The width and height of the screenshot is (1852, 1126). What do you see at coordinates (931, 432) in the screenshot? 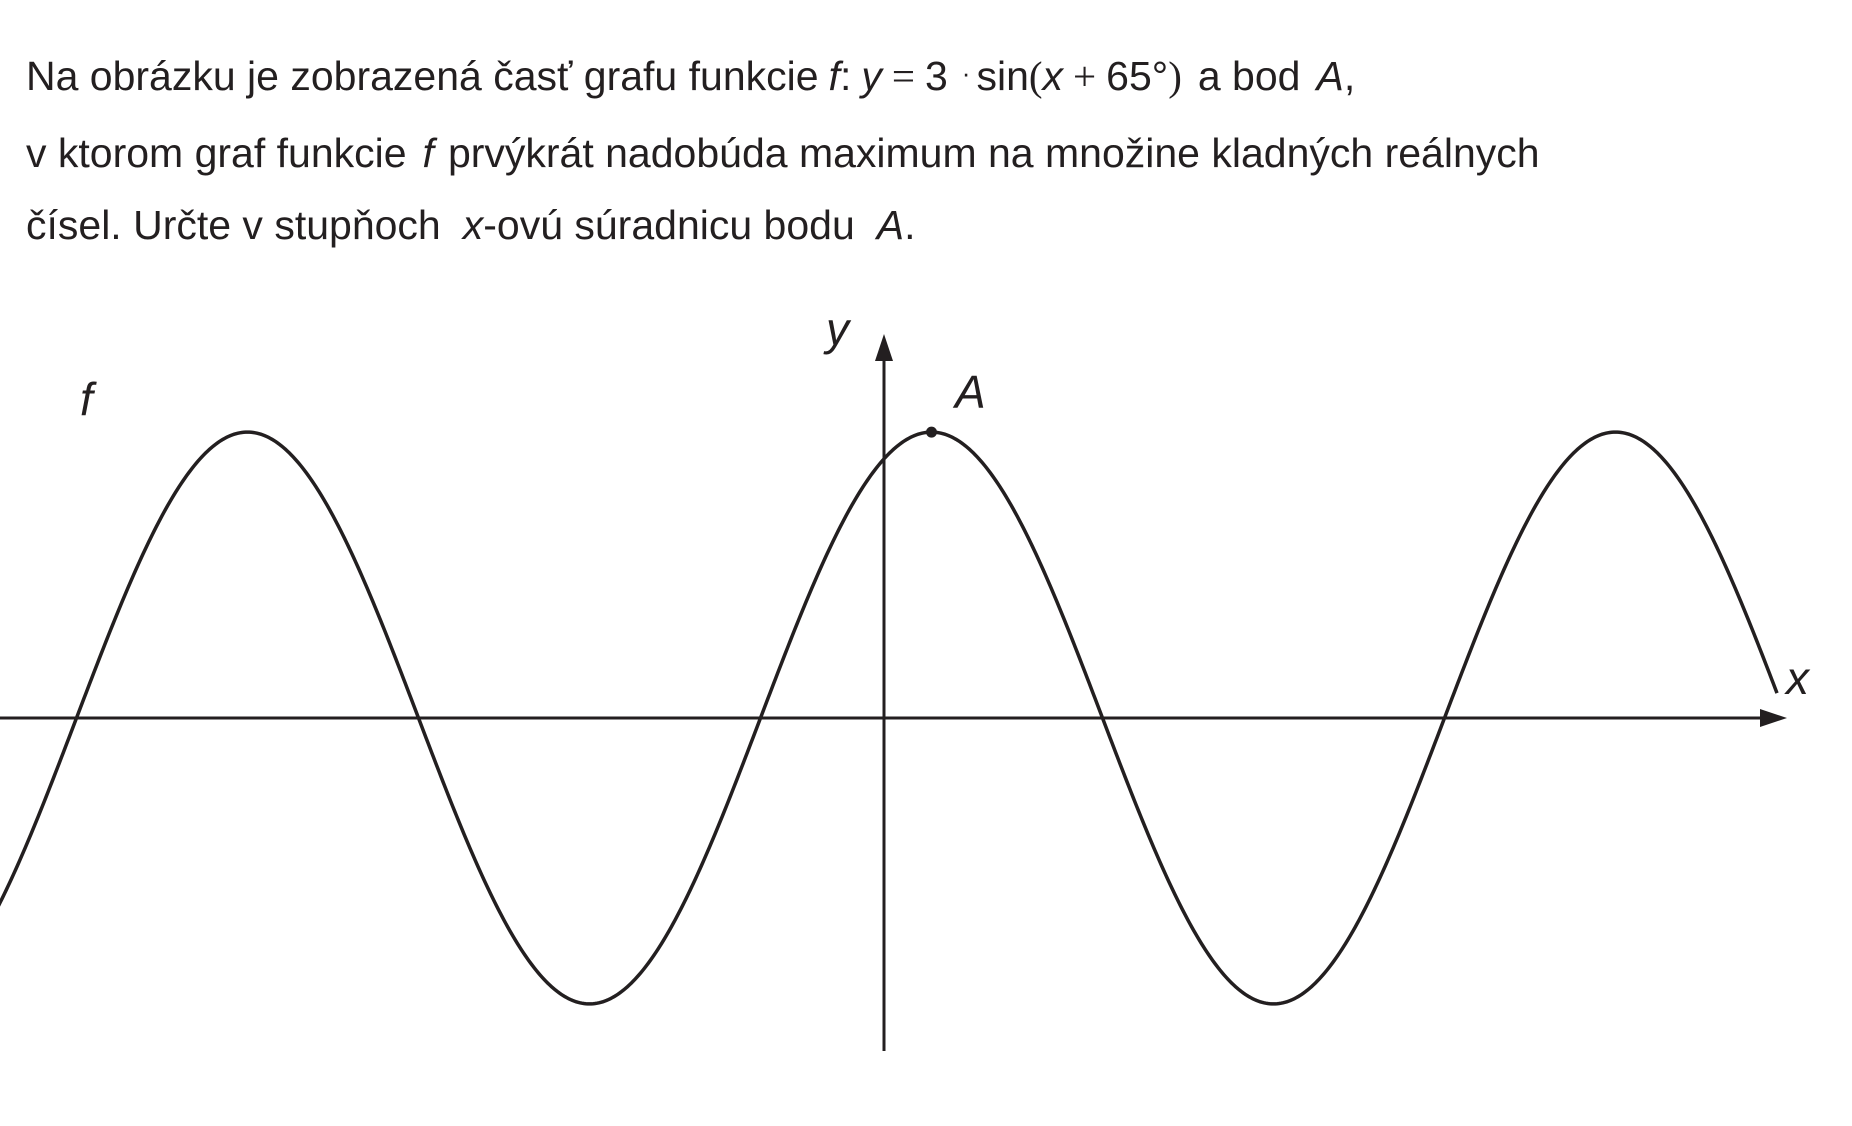
I see `point-a-marker` at bounding box center [931, 432].